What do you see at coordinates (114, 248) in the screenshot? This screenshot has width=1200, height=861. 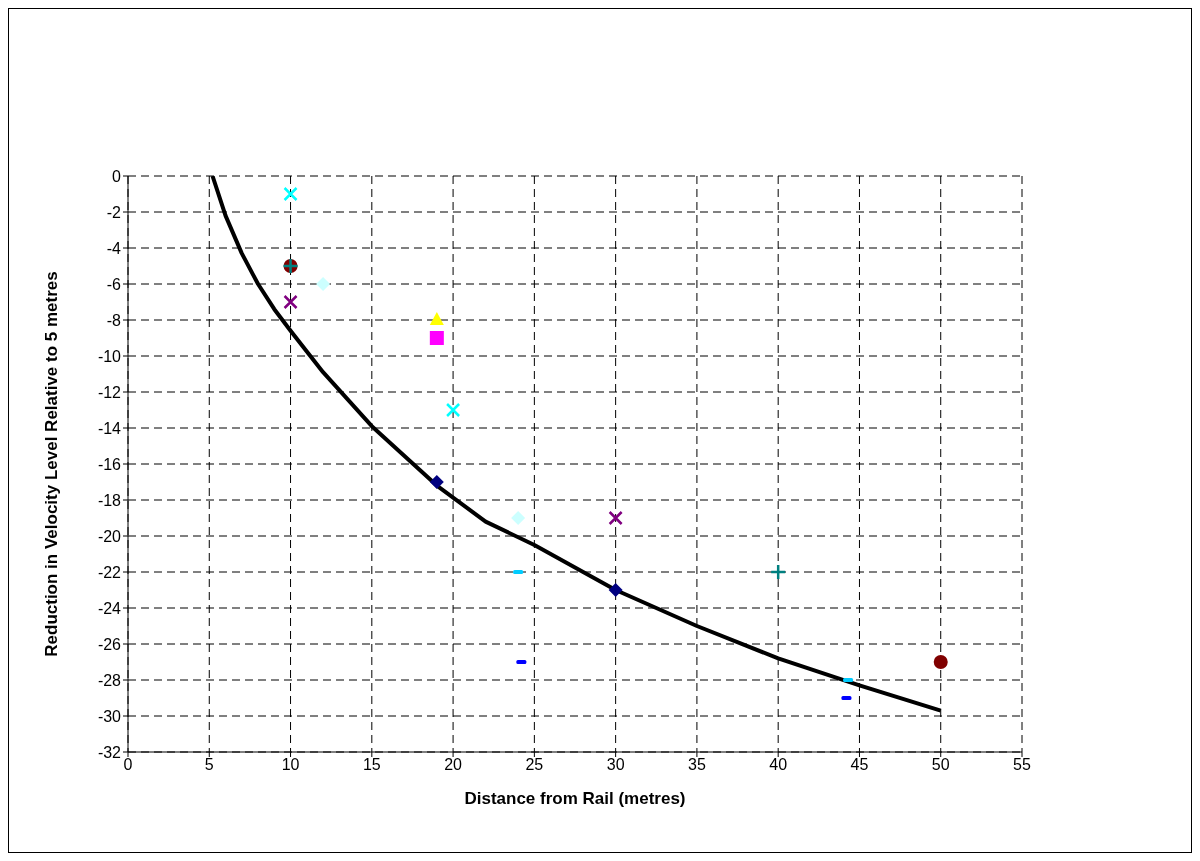 I see `y-tick-label: -4` at bounding box center [114, 248].